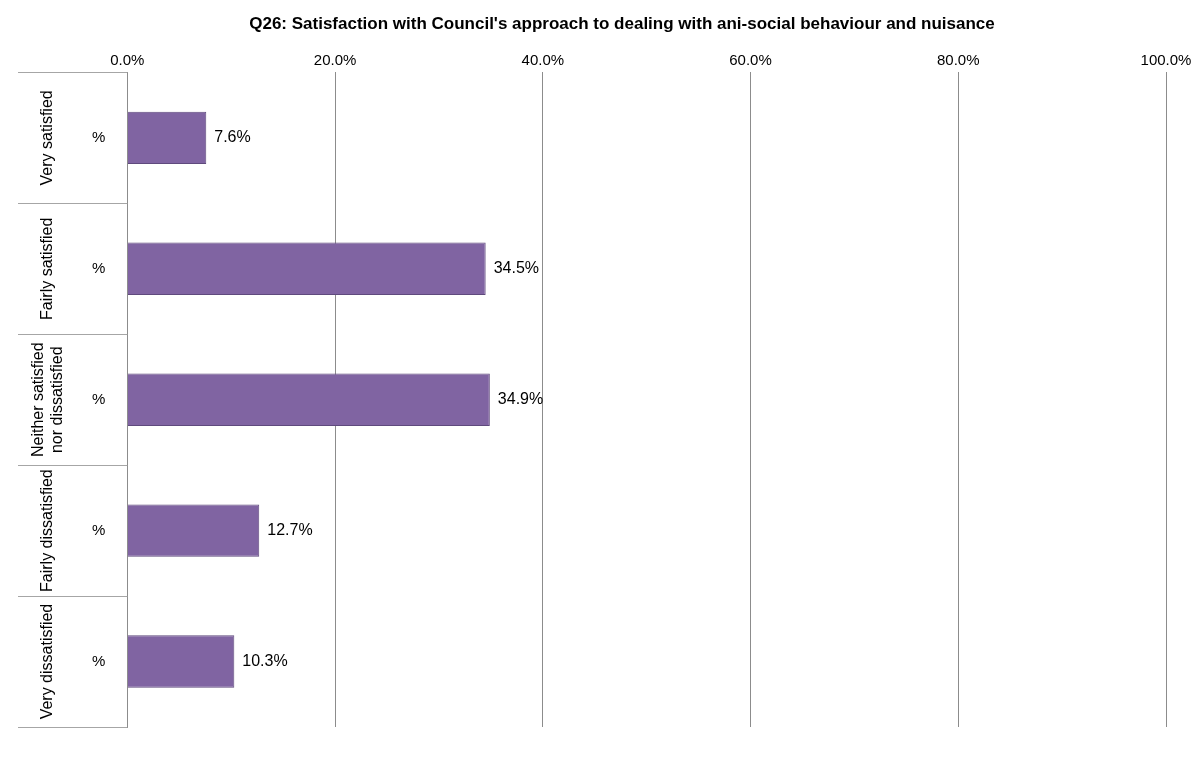  What do you see at coordinates (47, 661) in the screenshot?
I see `y2-tick-label: Very dissatisfied` at bounding box center [47, 661].